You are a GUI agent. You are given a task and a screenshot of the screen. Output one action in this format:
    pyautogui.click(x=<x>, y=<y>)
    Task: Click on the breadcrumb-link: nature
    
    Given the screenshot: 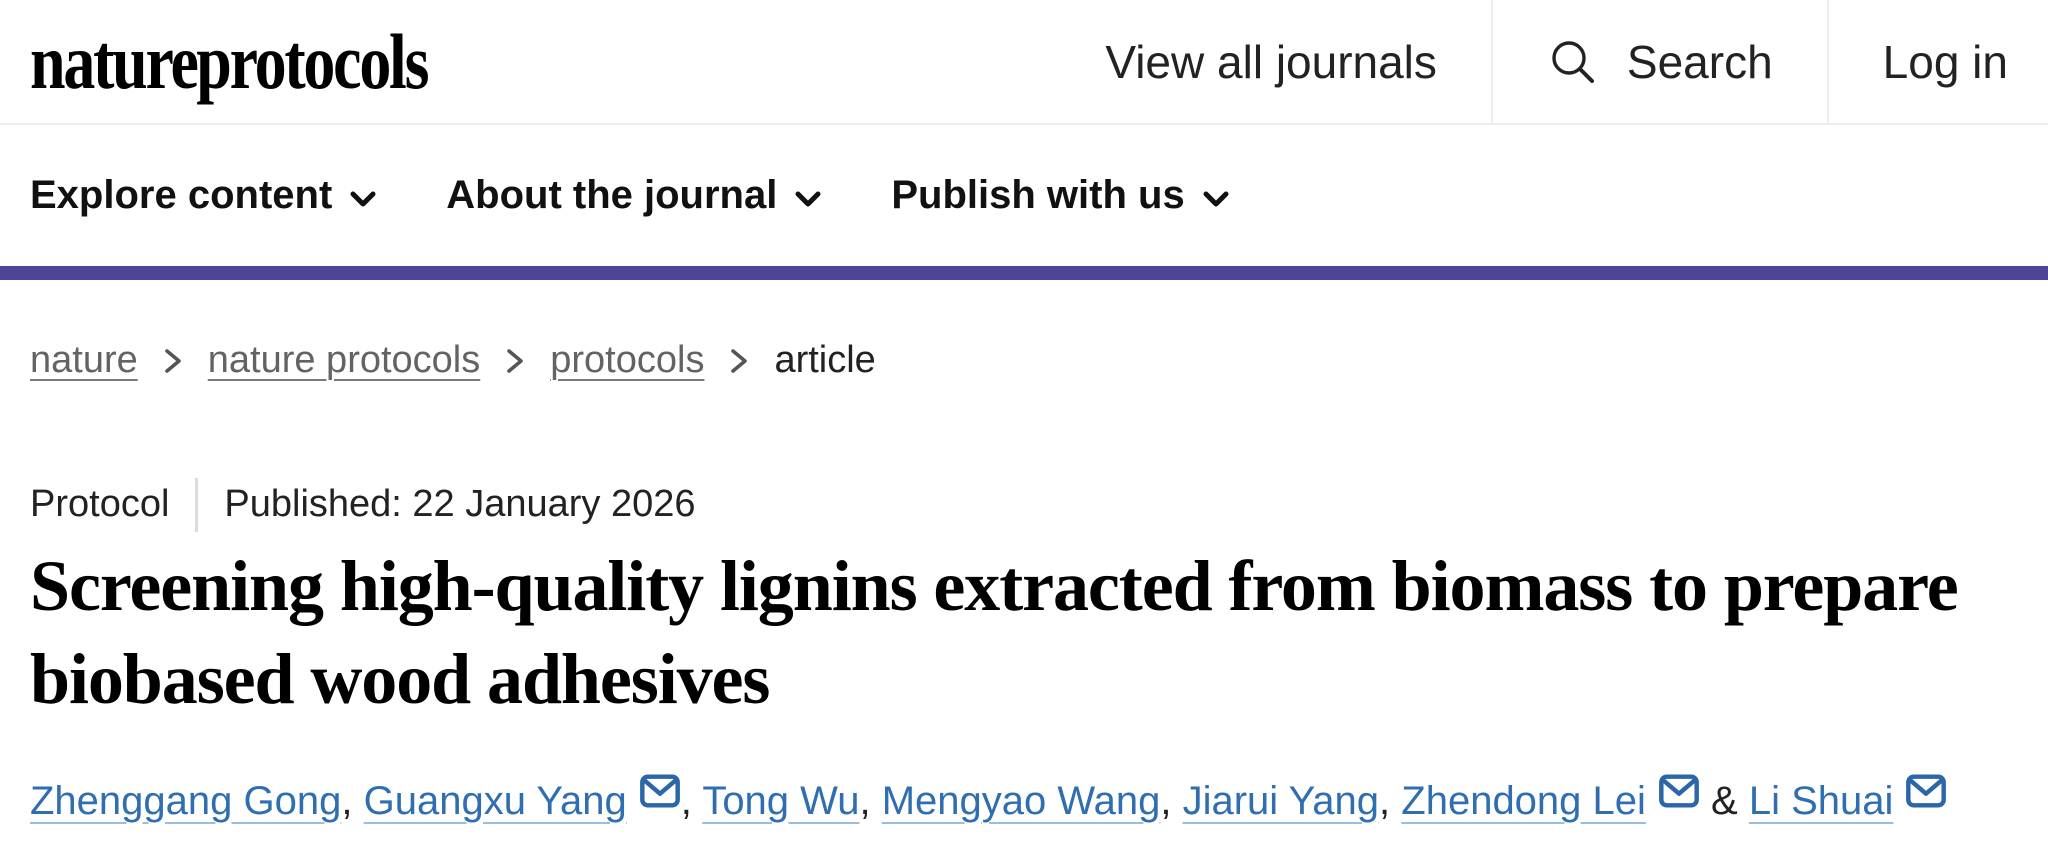 What is the action you would take?
    pyautogui.click(x=84, y=360)
    